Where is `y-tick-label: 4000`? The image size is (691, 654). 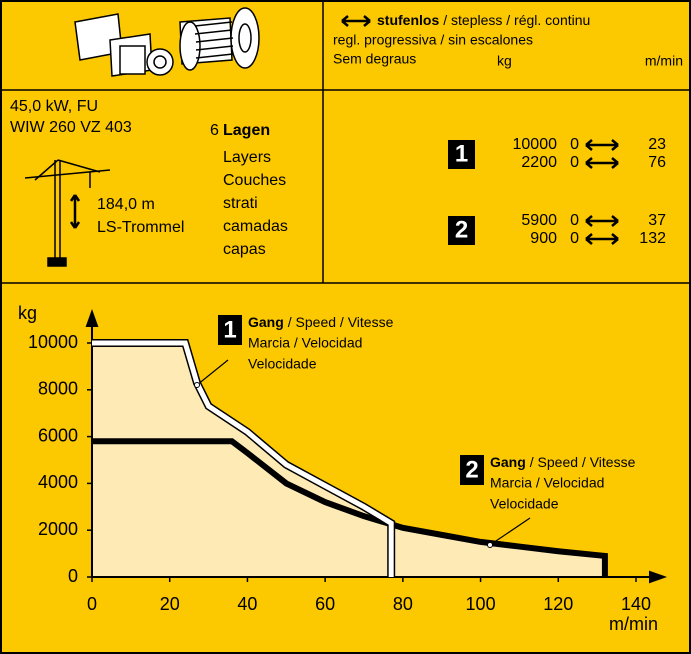
y-tick-label: 4000 is located at coordinates (58, 482).